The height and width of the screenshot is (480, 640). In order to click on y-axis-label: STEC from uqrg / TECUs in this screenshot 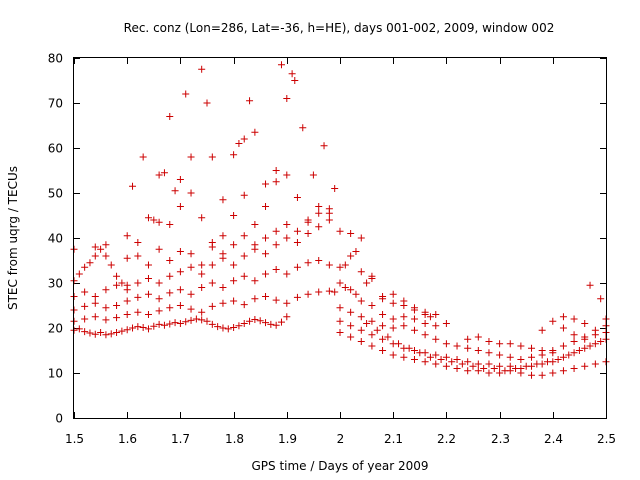, I will do `click(13, 238)`.